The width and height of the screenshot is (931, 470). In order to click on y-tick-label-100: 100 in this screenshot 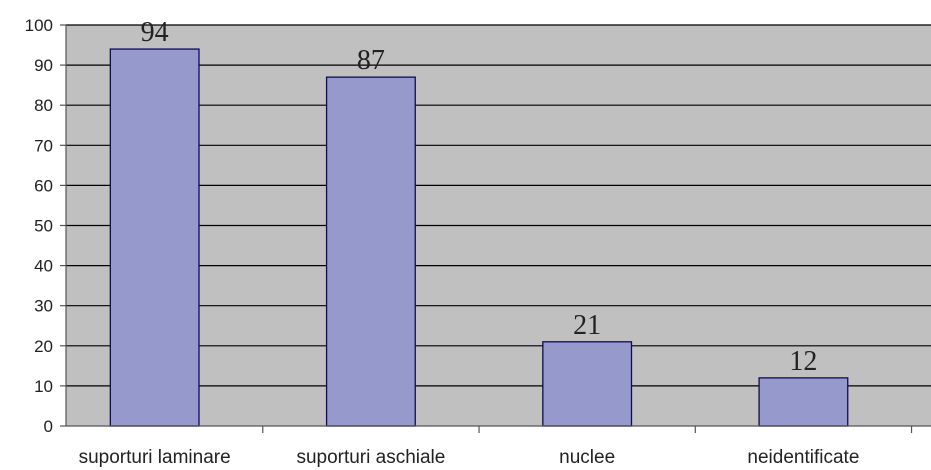, I will do `click(39, 25)`.